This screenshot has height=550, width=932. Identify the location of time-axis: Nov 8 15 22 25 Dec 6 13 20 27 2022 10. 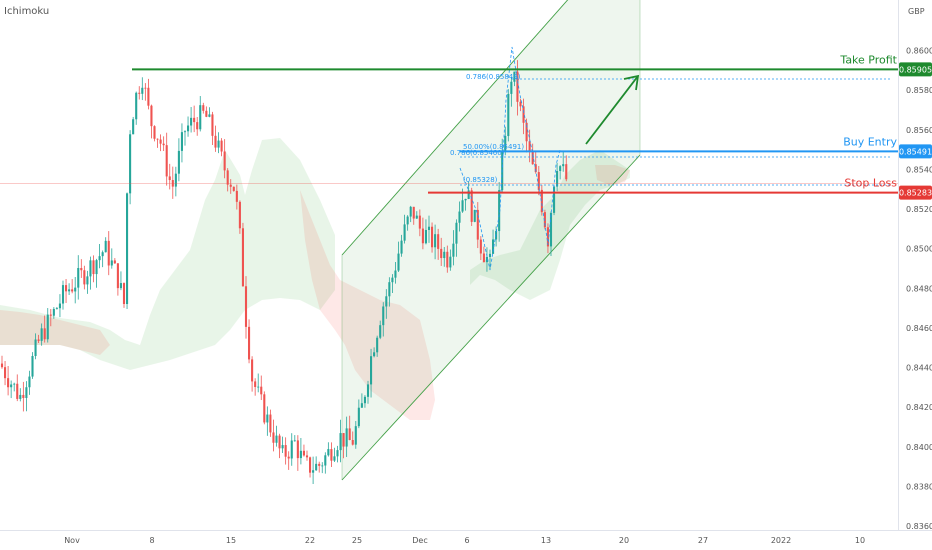
(464, 540).